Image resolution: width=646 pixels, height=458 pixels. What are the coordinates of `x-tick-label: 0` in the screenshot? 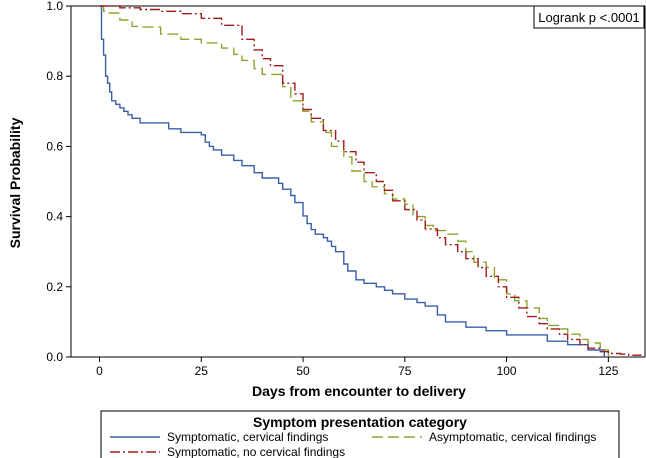 It's located at (99, 371).